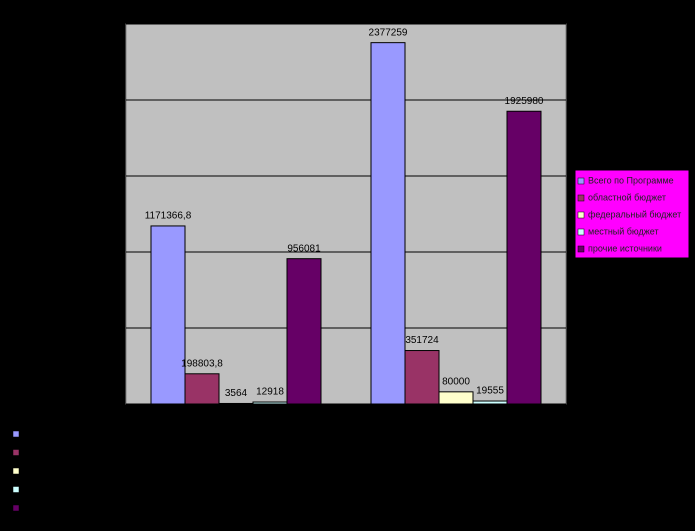 Image resolution: width=695 pixels, height=531 pixels. I want to click on legend-label: федеральный бюджет, so click(634, 214).